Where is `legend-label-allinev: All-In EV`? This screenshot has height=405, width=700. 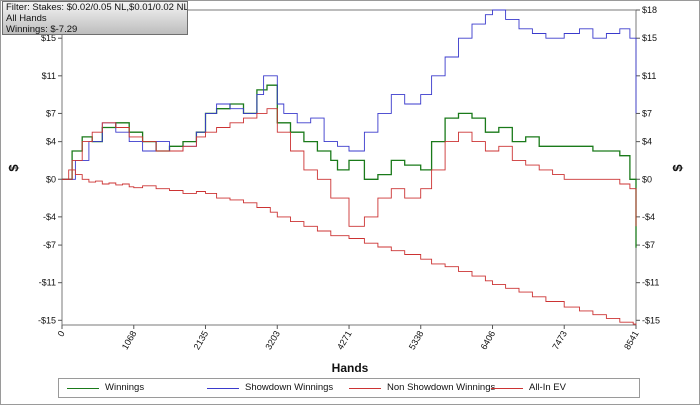 legend-label-allinev: All-In EV is located at coordinates (547, 387).